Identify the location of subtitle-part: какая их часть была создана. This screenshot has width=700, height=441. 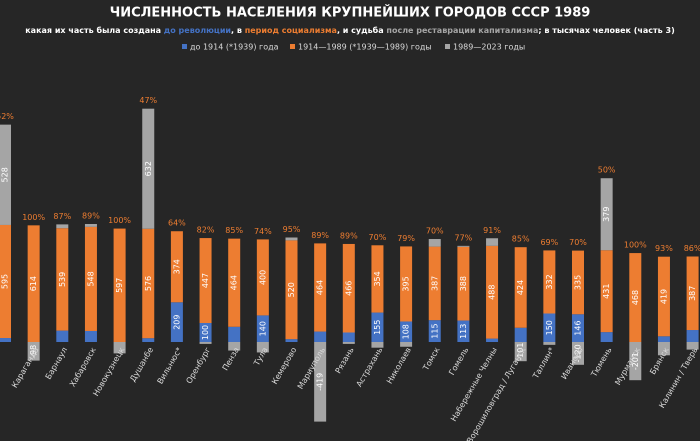
(94, 30).